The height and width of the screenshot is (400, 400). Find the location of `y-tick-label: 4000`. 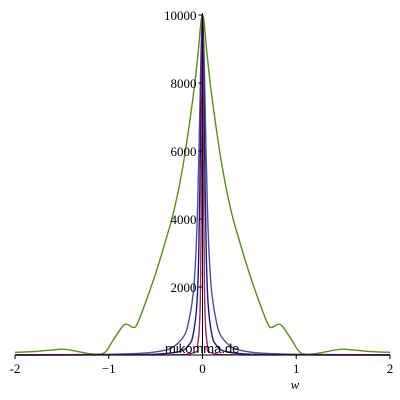

y-tick-label: 4000 is located at coordinates (184, 219).